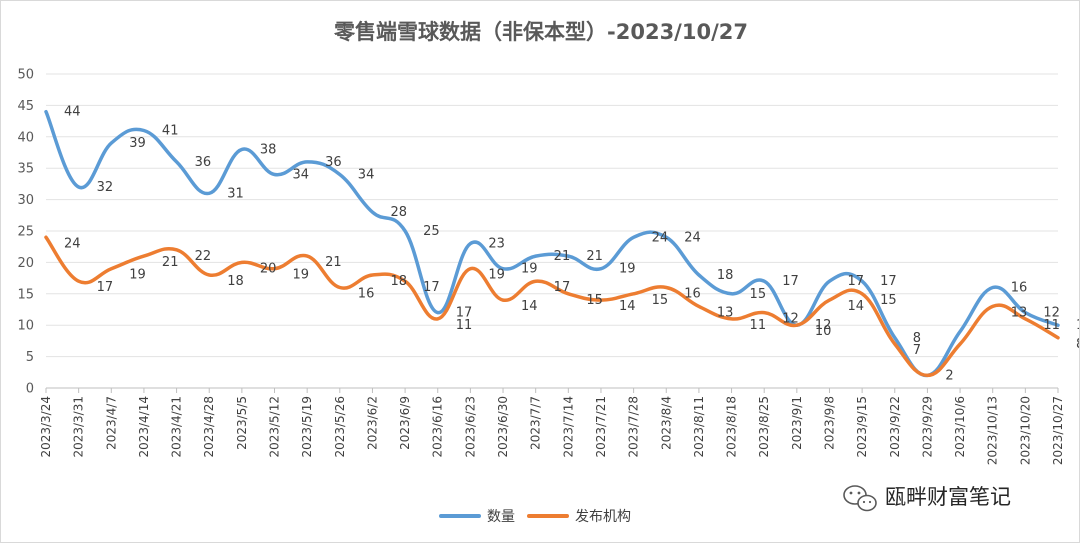 This screenshot has width=1080, height=543. What do you see at coordinates (177, 427) in the screenshot?
I see `x-tick-label: 2023/4/21` at bounding box center [177, 427].